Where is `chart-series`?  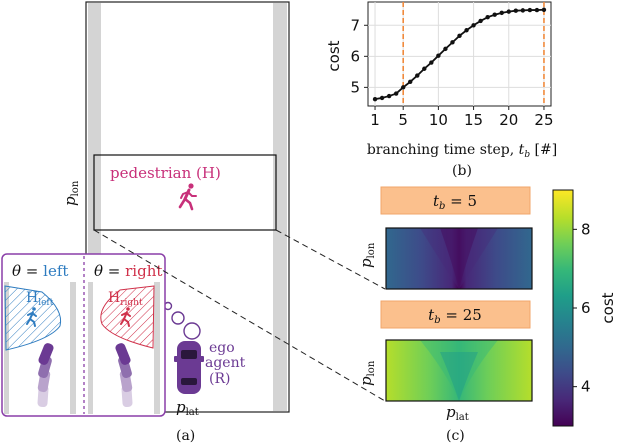
chart-series is located at coordinates (459, 54).